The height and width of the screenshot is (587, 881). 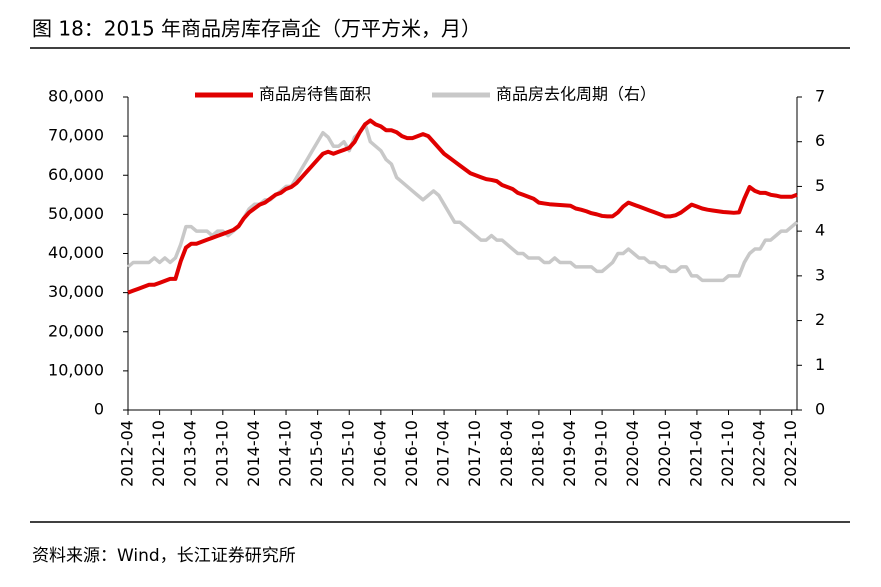 I want to click on x-tick-label: 2014-10, so click(x=285, y=453).